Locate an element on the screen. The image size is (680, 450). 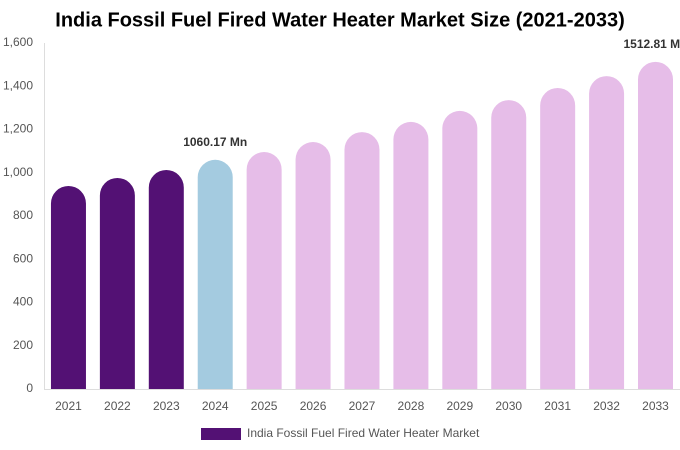
x-tick-label: 2029 is located at coordinates (459, 406).